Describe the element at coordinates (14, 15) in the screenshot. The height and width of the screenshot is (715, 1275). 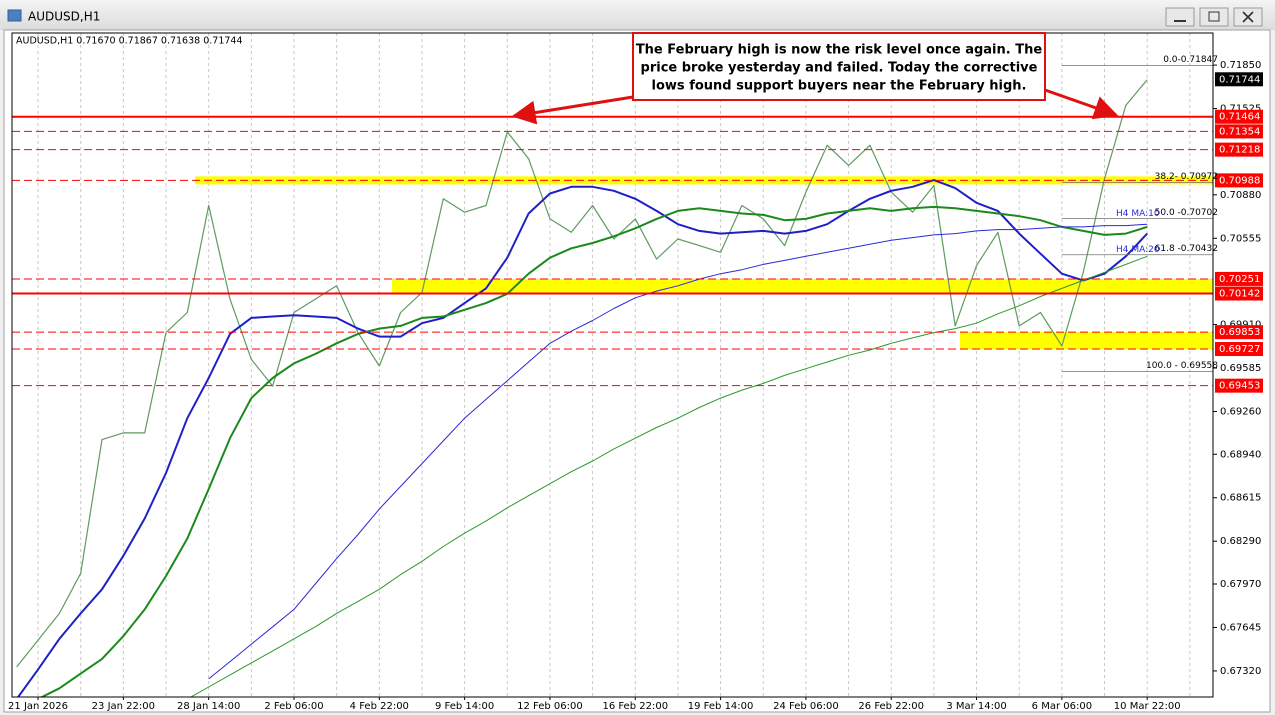
I see `window-icon` at that location.